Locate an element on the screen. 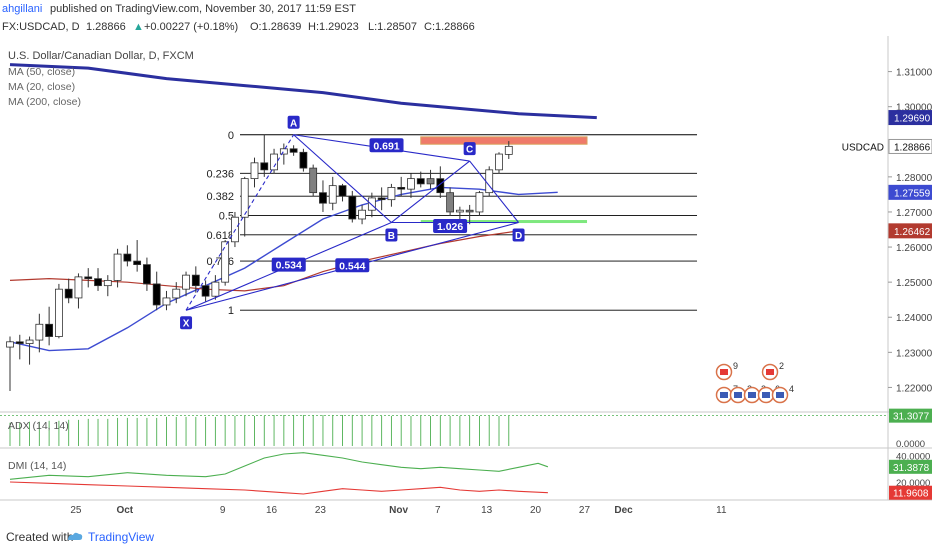  time-tick-label: 7 is located at coordinates (438, 510).